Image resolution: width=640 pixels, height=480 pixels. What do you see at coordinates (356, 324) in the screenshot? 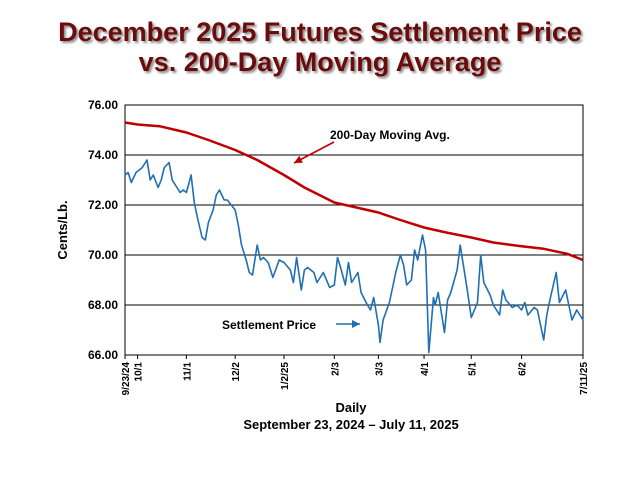
I see `annotation-settle-arrow-head` at bounding box center [356, 324].